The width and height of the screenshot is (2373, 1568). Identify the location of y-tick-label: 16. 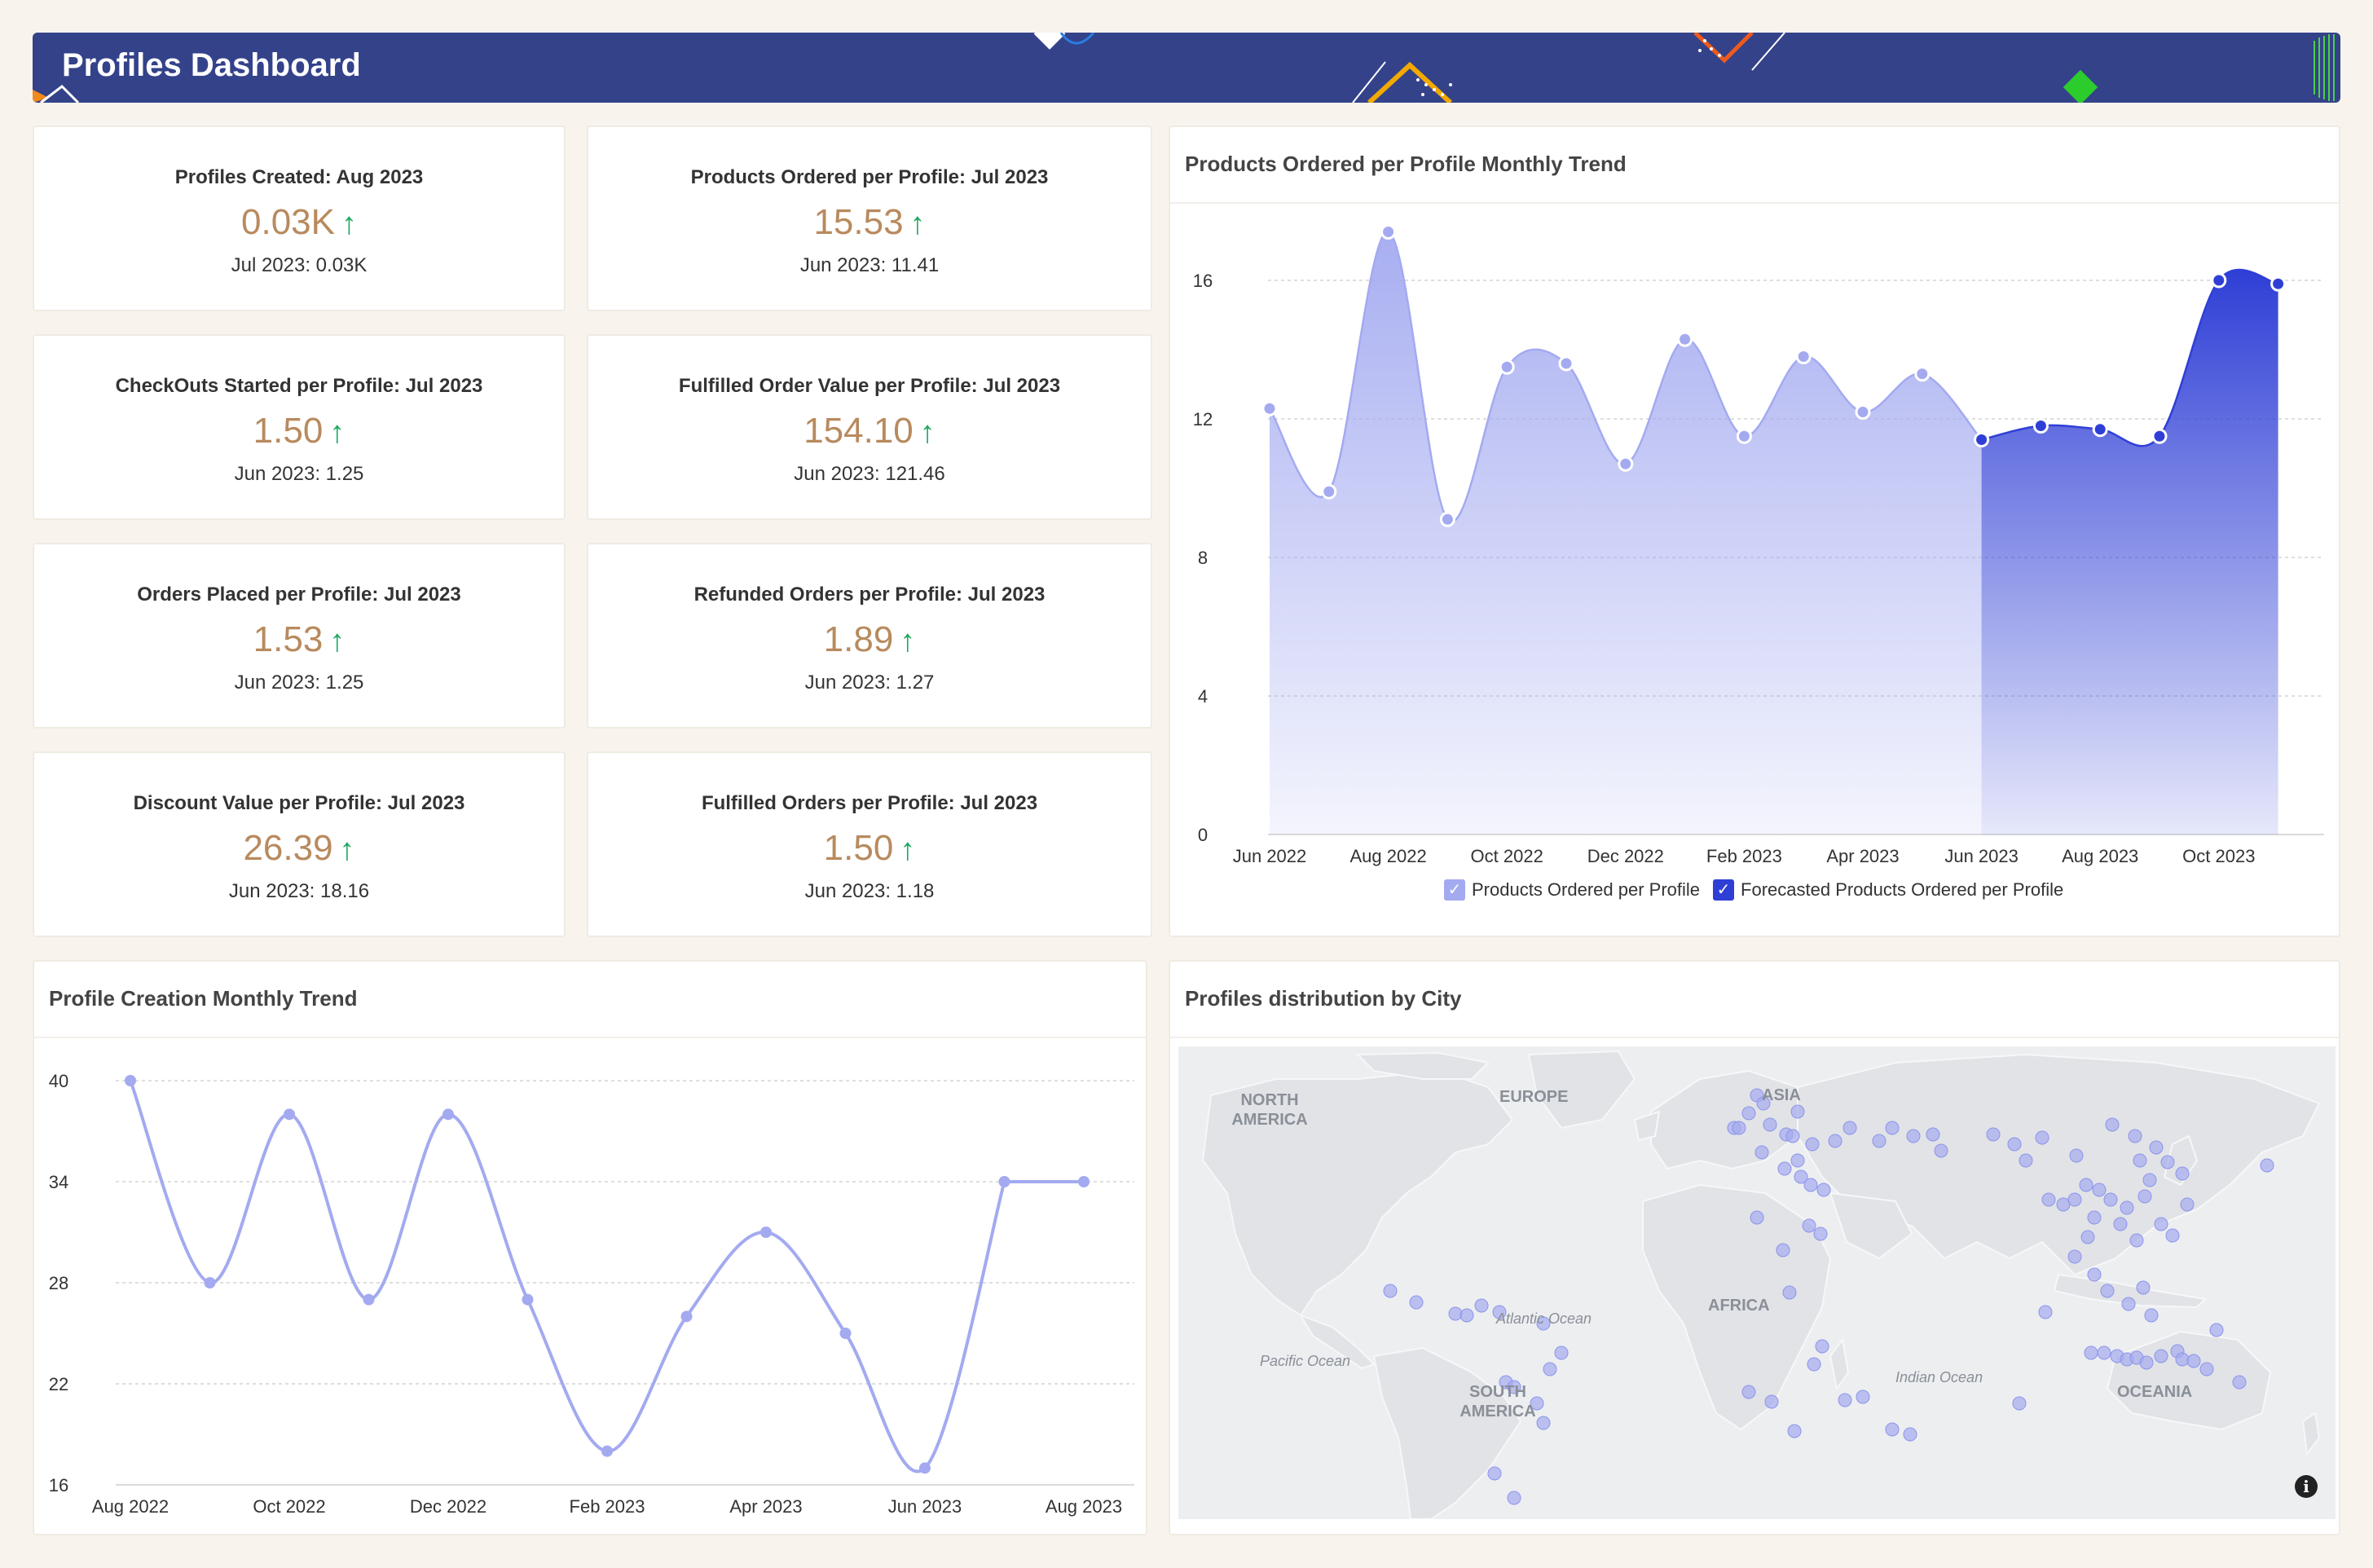
(58, 1485).